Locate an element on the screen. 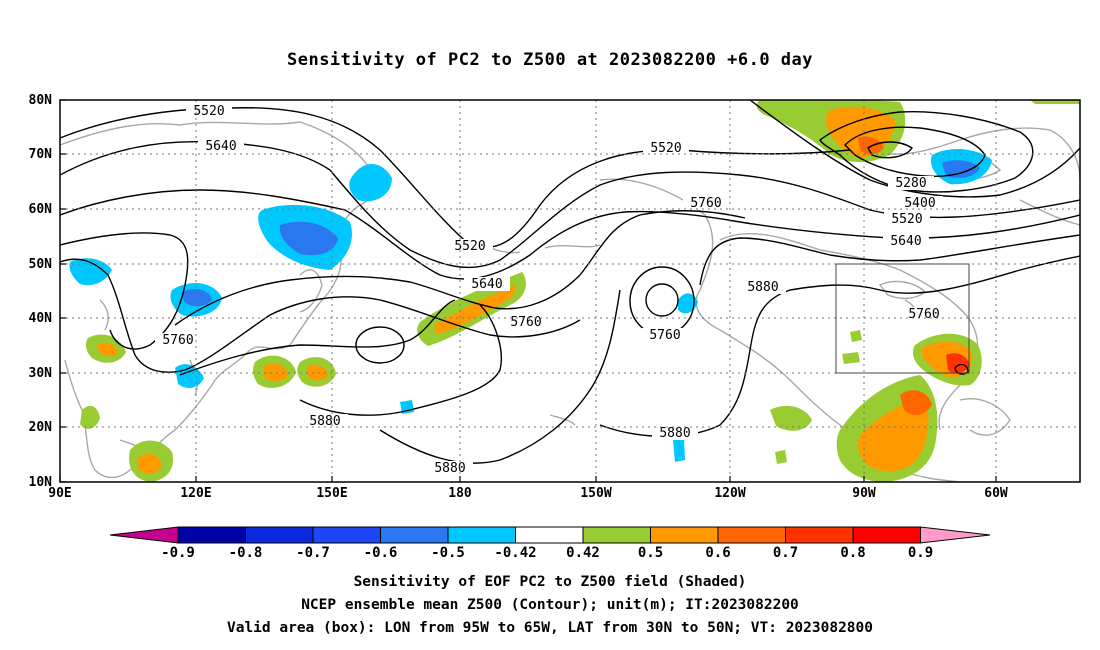  lon-label: 90E is located at coordinates (59, 493).